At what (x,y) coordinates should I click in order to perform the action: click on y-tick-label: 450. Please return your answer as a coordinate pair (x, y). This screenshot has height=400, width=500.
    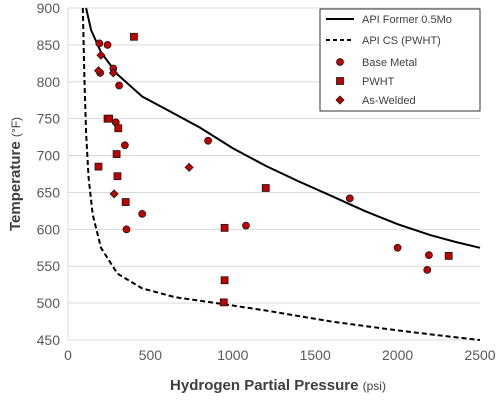
    Looking at the image, I should click on (49, 340).